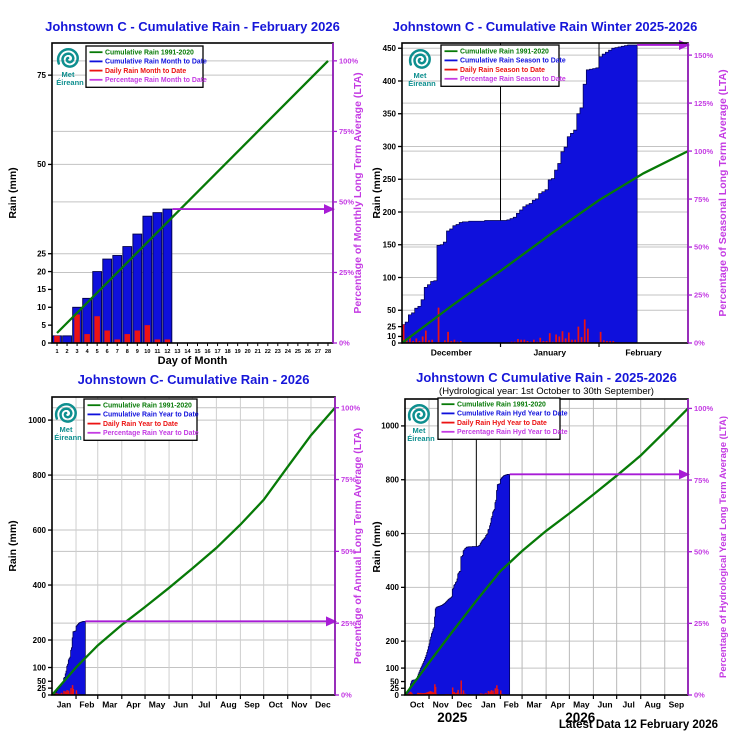 Image resolution: width=740 pixels, height=740 pixels. What do you see at coordinates (276, 705) in the screenshot?
I see `svg-text: Oct` at bounding box center [276, 705].